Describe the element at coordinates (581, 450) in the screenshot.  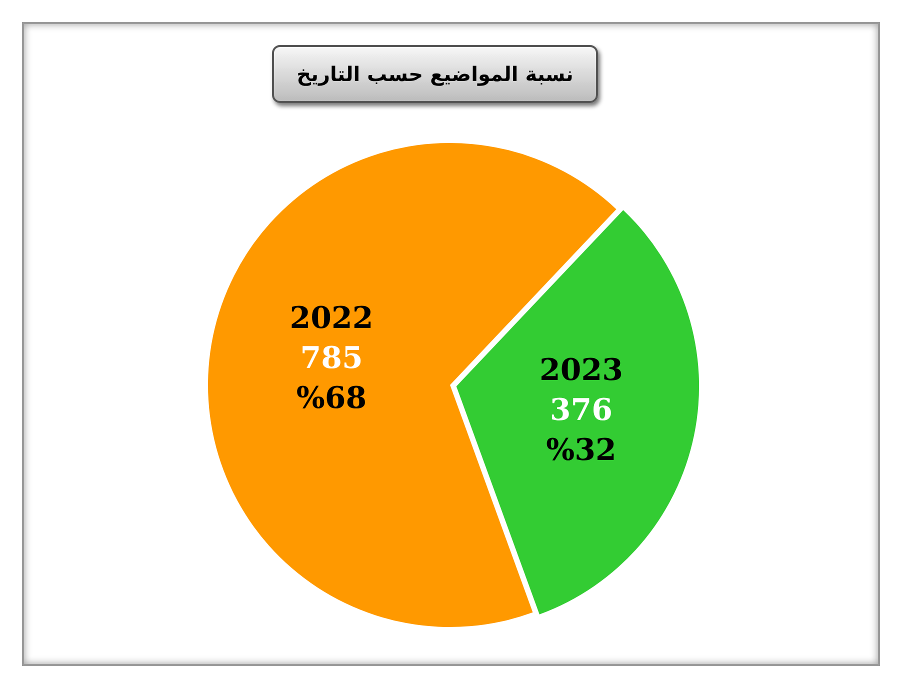
I see `text: %32` at that location.